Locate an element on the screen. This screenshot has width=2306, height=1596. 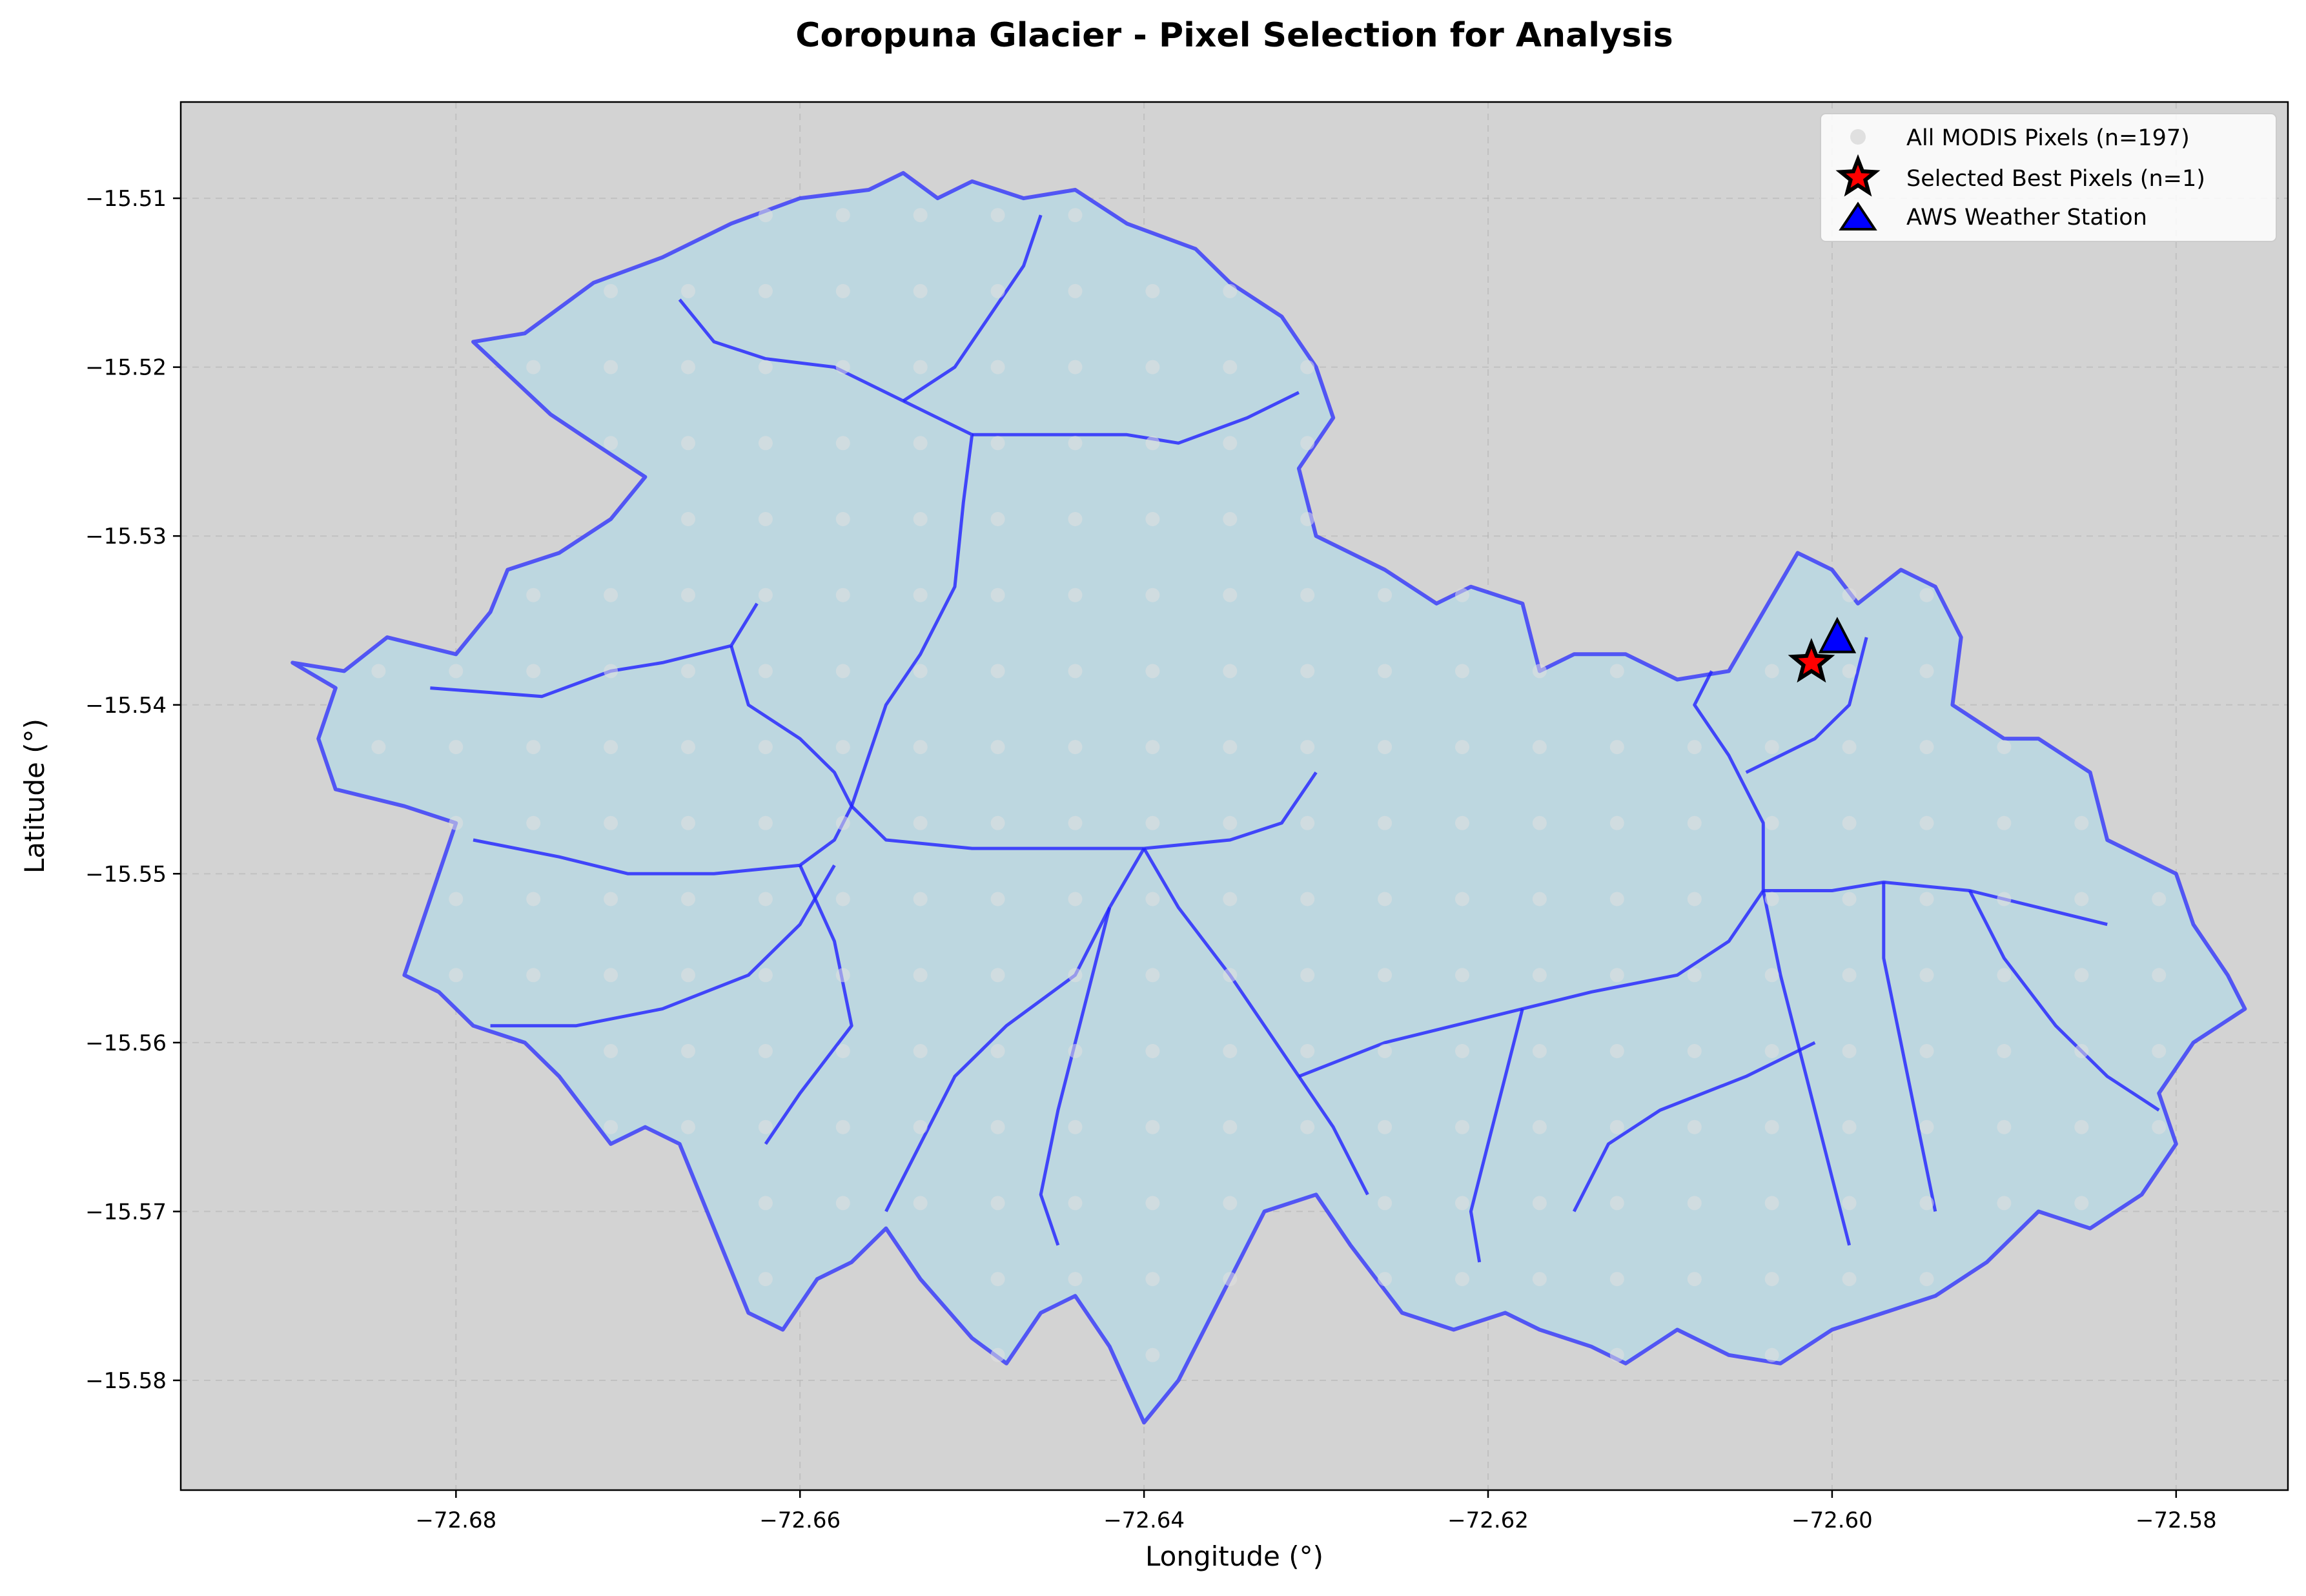
legend-marker-modis is located at coordinates (1858, 137).